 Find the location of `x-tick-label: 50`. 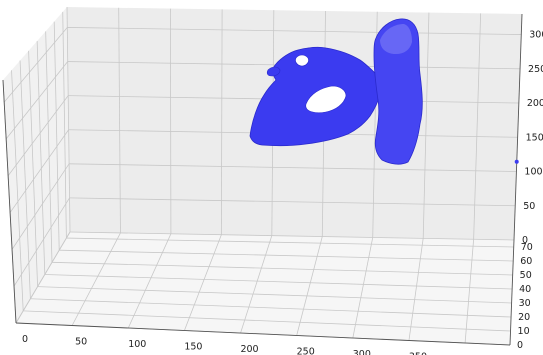

x-tick-label: 50 is located at coordinates (81, 342).